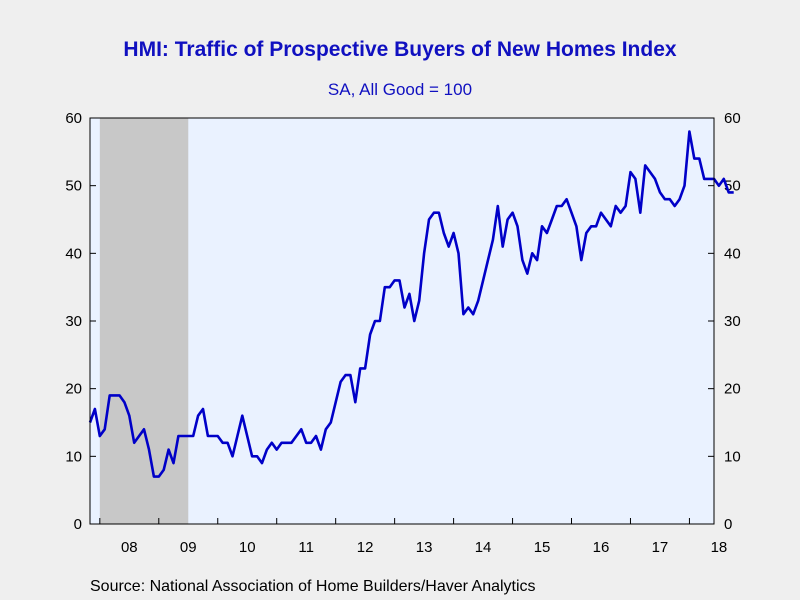  Describe the element at coordinates (400, 89) in the screenshot. I see `chart-subtitle: SA, All Good = 100` at that location.